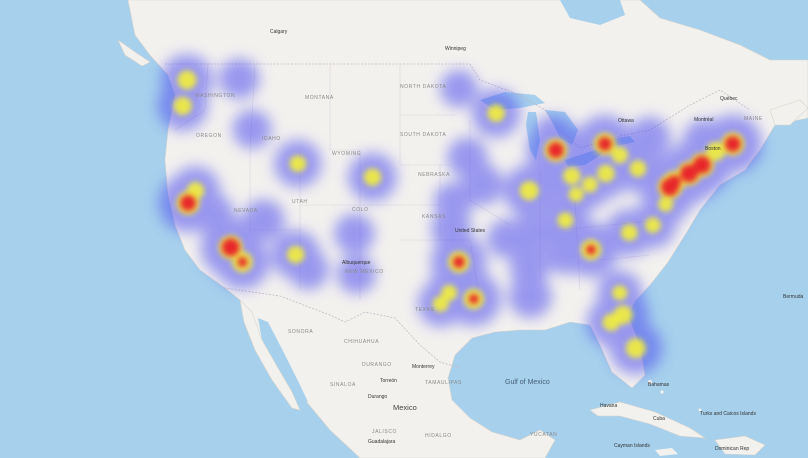 Image resolution: width=808 pixels, height=458 pixels. Describe the element at coordinates (354, 233) in the screenshot. I see `heat-point-albuquerque` at that location.